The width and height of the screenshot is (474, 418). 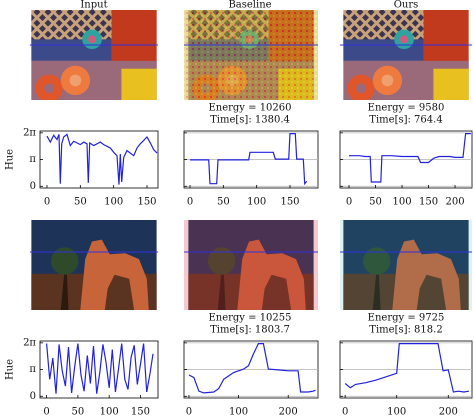 What do you see at coordinates (250, 330) in the screenshot?
I see `time-caption: Time[s]: 1803.7` at bounding box center [250, 330].